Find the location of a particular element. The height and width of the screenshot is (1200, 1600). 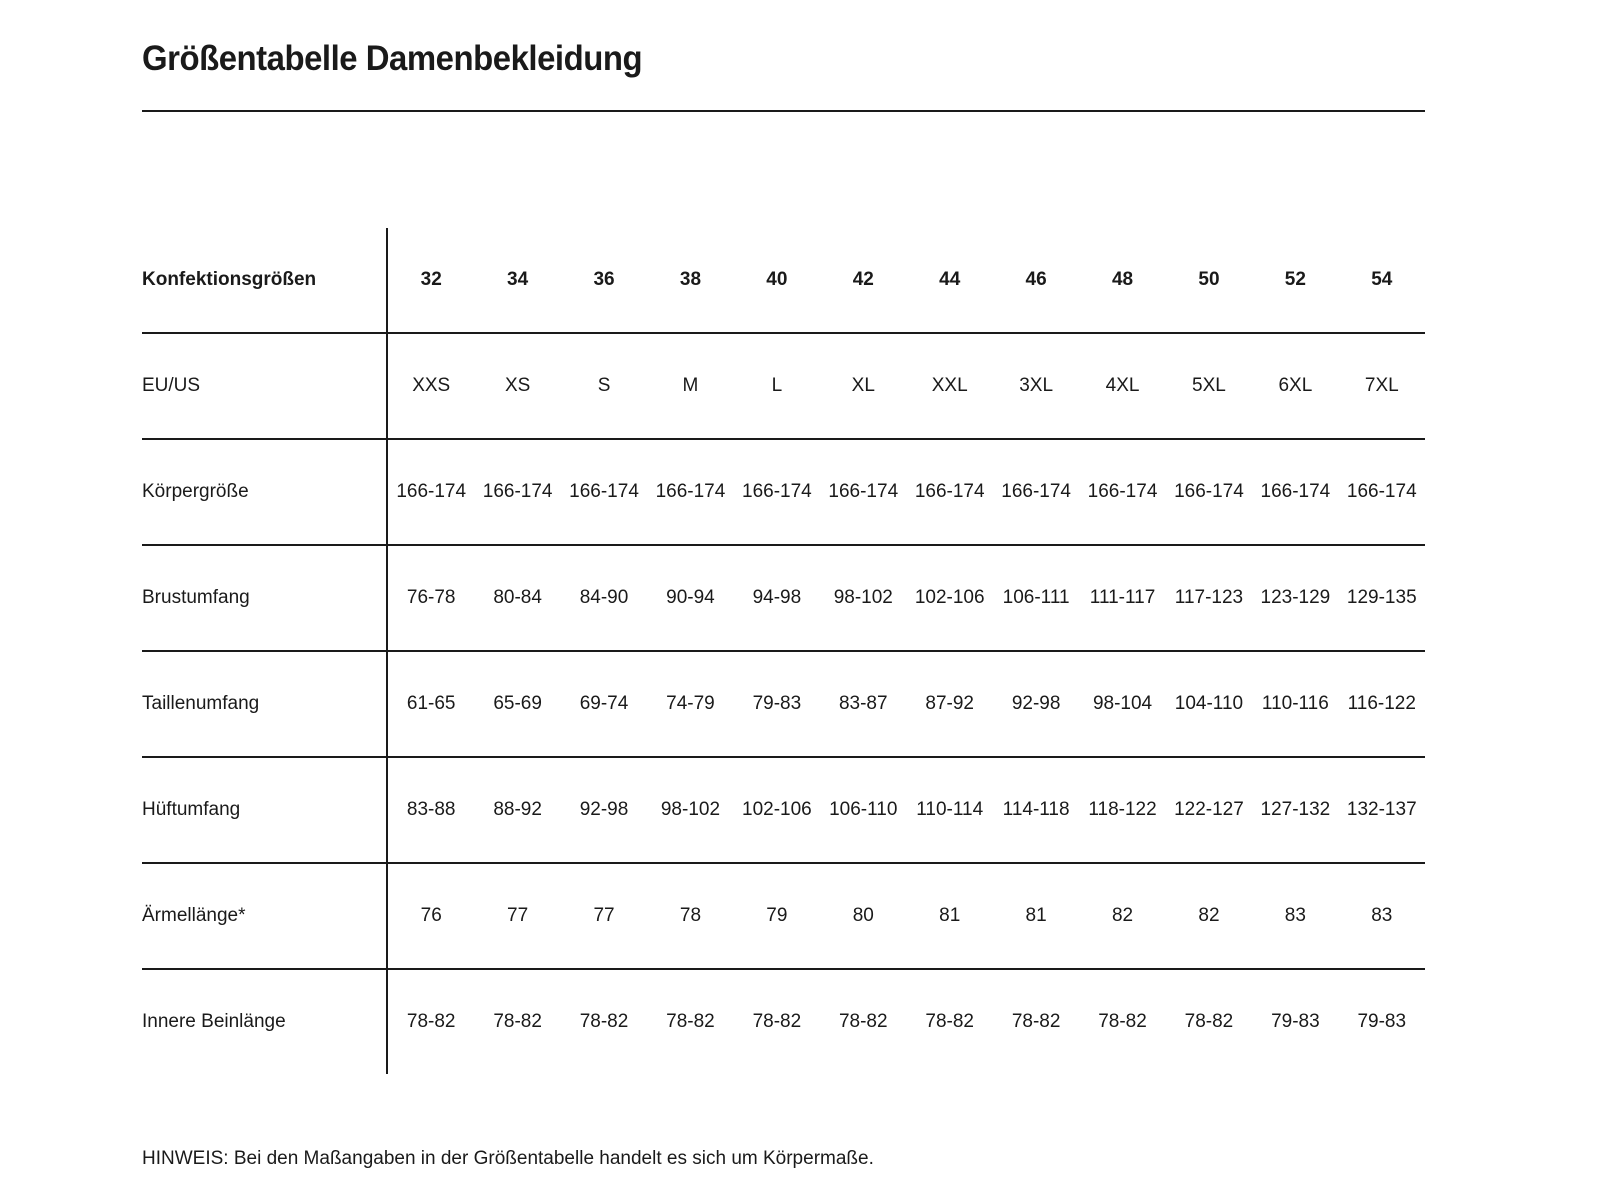

table-cell: 76 is located at coordinates (431, 915).